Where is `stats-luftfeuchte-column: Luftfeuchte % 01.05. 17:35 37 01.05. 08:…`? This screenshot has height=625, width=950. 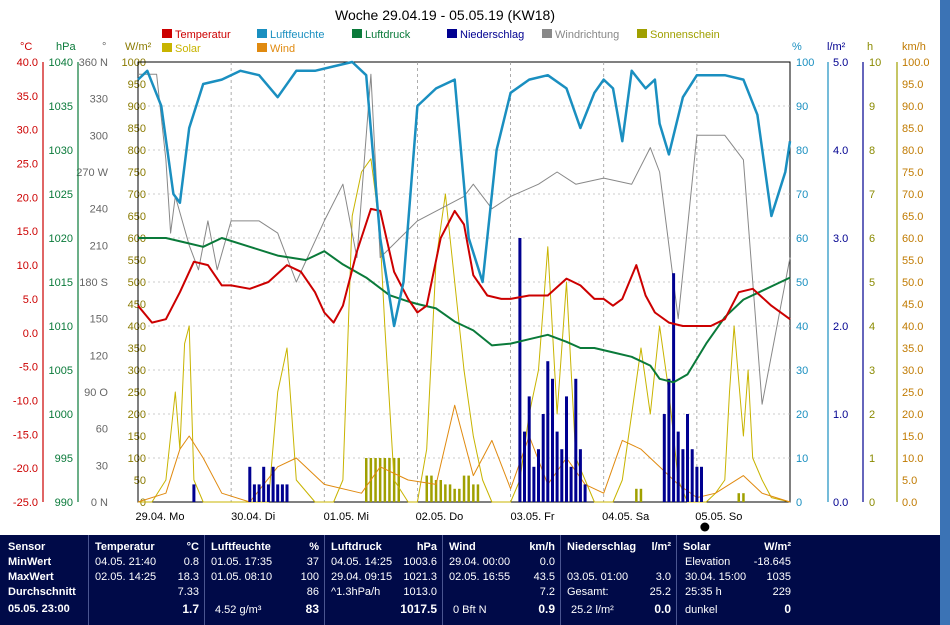 stats-luftfeuchte-column: Luftfeuchte % 01.05. 17:35 37 01.05. 08:… is located at coordinates (264, 580).